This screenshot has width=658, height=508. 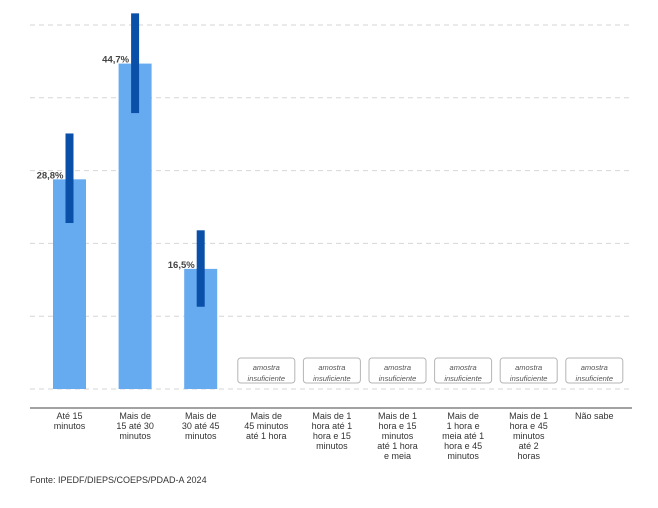 What do you see at coordinates (332, 378) in the screenshot?
I see `insufficient-label-4: insuficiente` at bounding box center [332, 378].